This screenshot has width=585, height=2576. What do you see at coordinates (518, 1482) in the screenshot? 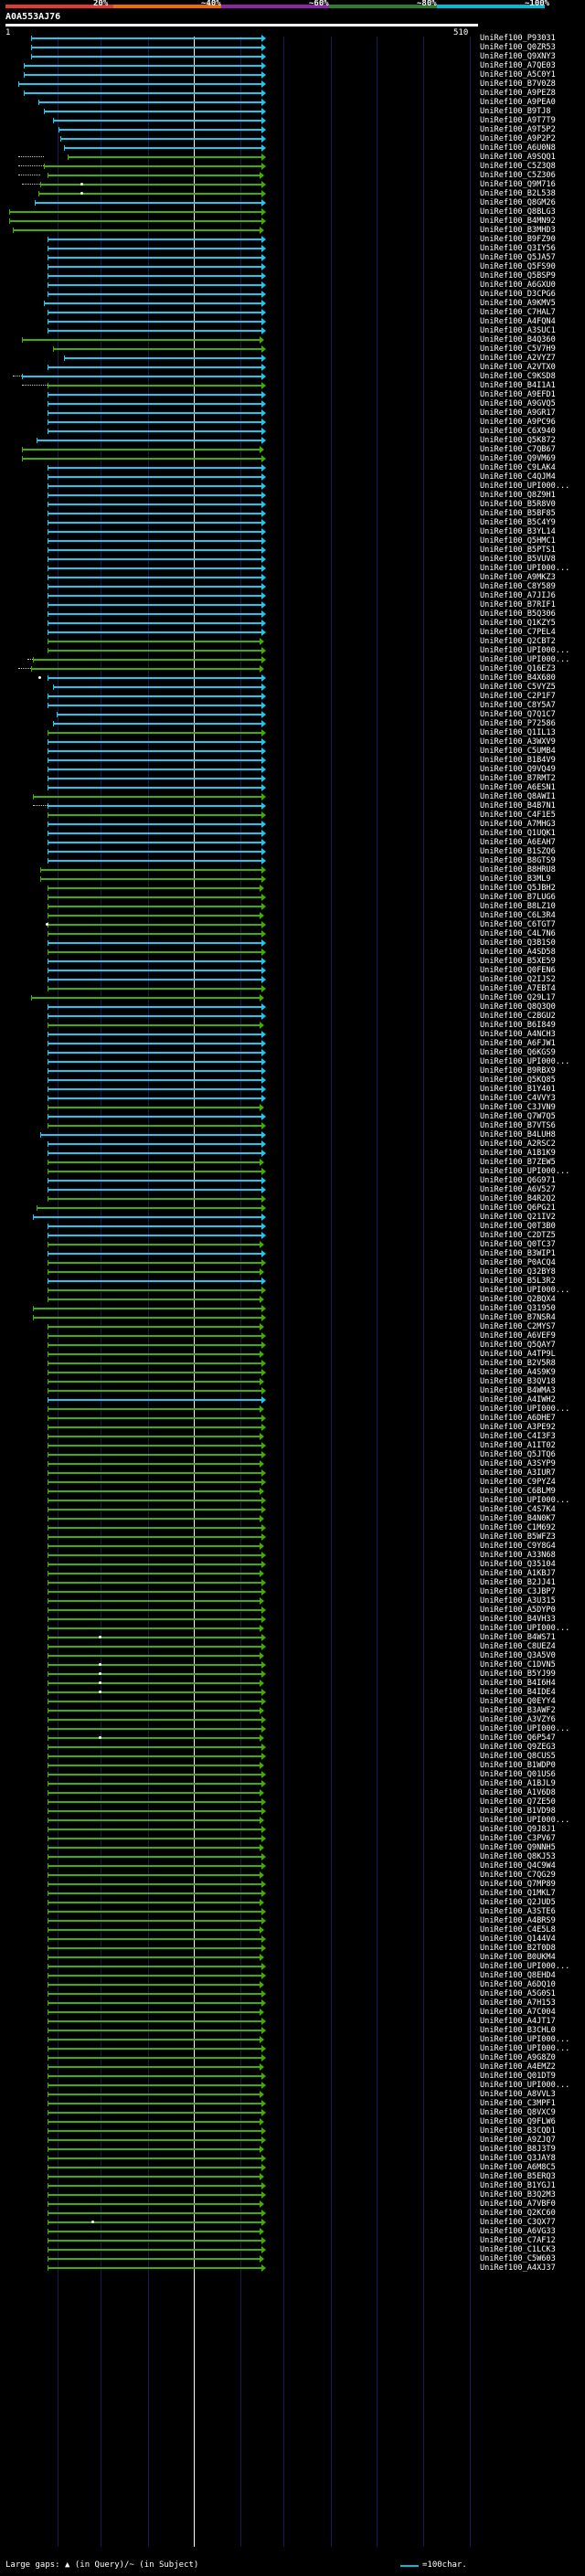
I see `hit-link: UniRef100_C9PYZ4` at bounding box center [518, 1482].